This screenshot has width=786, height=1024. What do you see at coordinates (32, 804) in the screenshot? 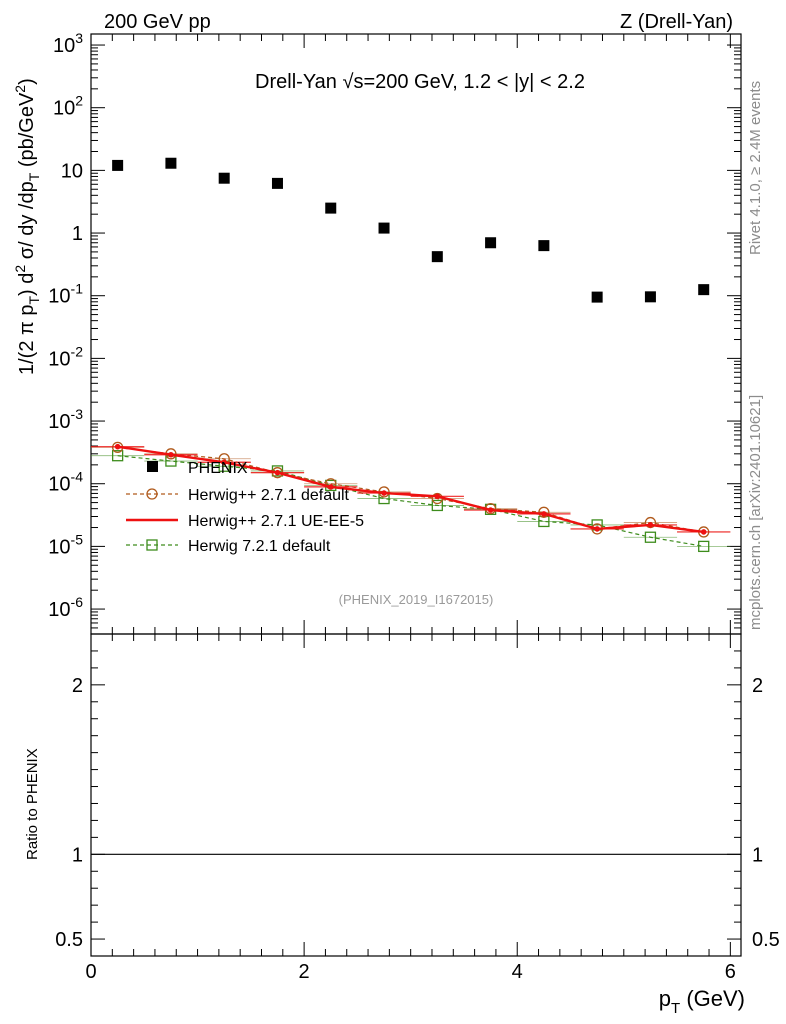
I see `ratio-y-title: Ratio to PHENIX` at bounding box center [32, 804].